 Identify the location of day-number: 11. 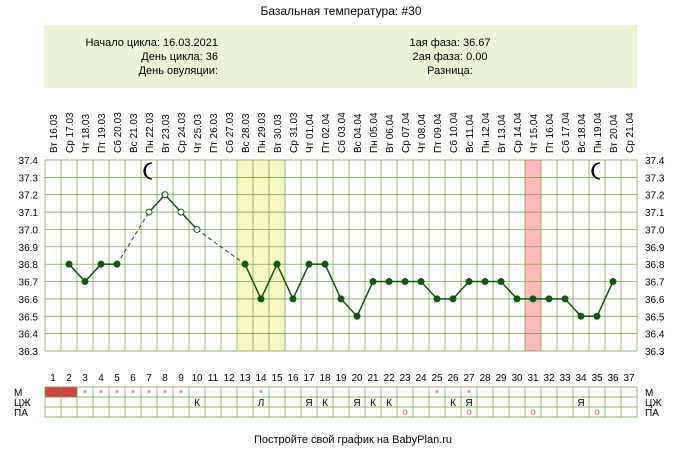
(213, 378).